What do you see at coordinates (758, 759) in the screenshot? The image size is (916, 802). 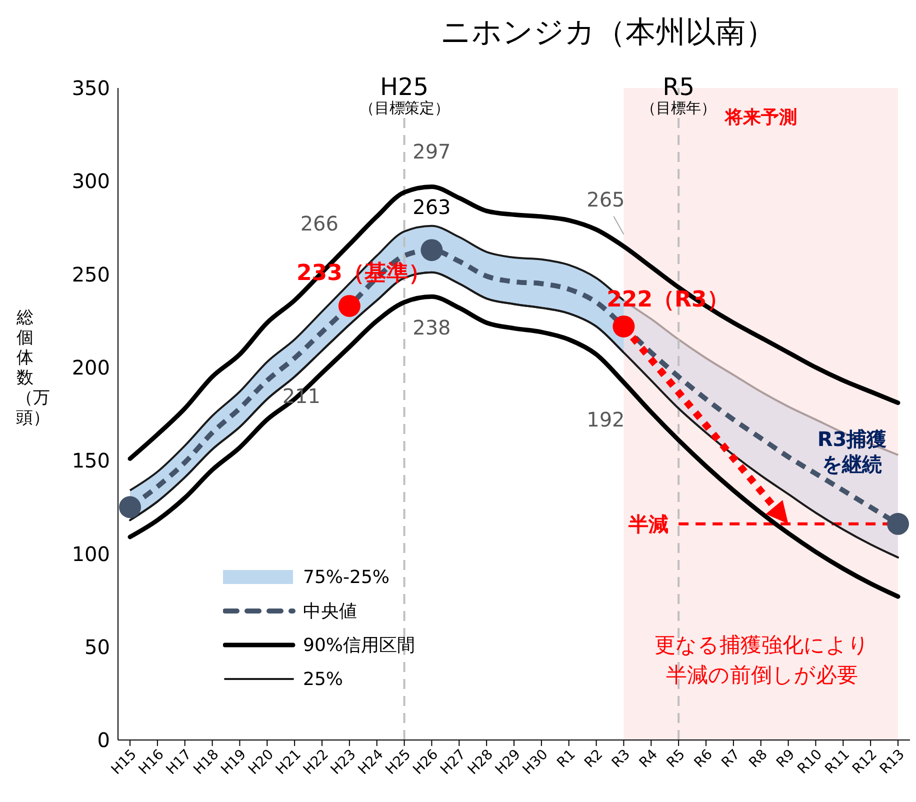 I see `x-tick-label: R8` at bounding box center [758, 759].